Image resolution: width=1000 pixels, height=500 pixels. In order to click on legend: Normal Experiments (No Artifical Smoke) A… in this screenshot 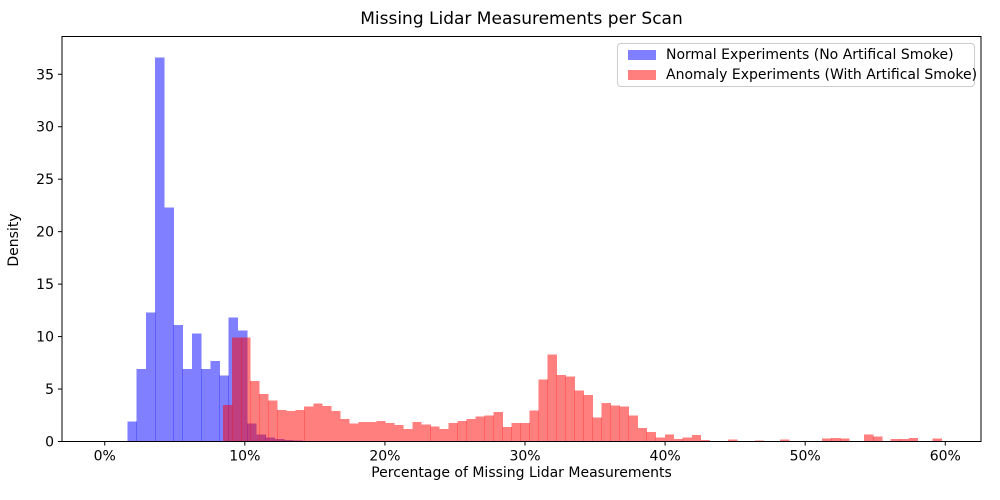, I will do `click(797, 65)`.